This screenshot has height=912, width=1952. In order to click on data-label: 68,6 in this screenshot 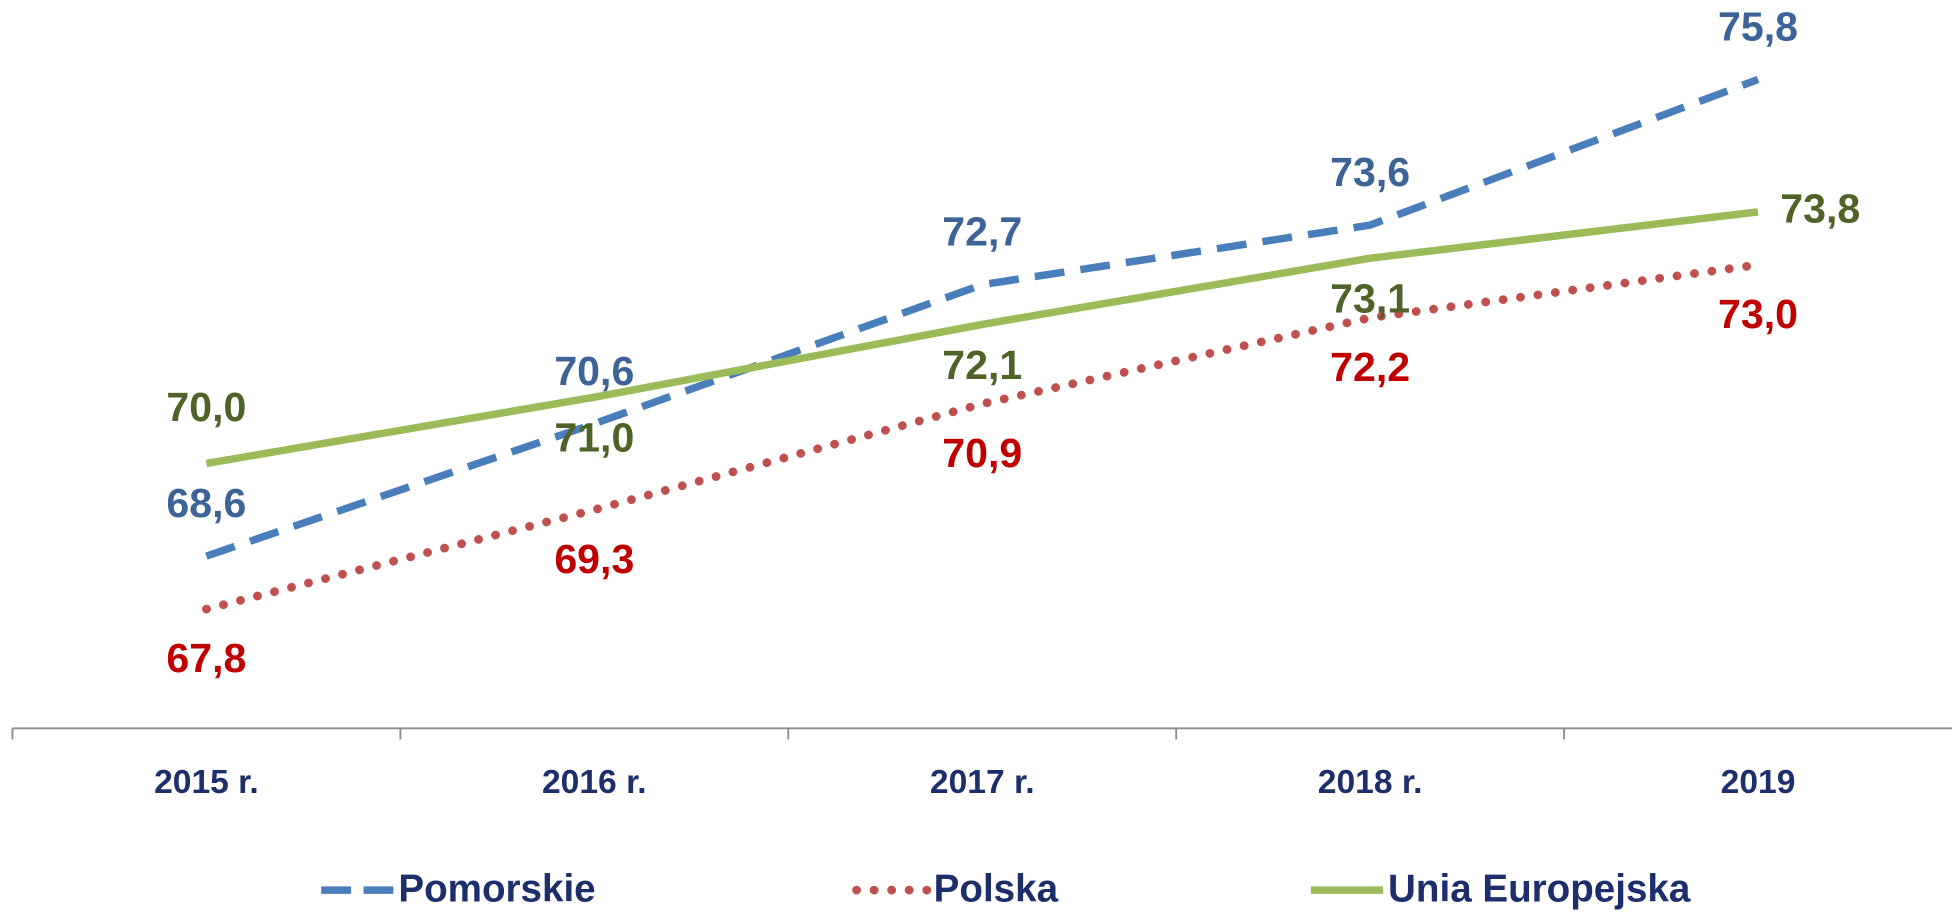, I will do `click(206, 503)`.